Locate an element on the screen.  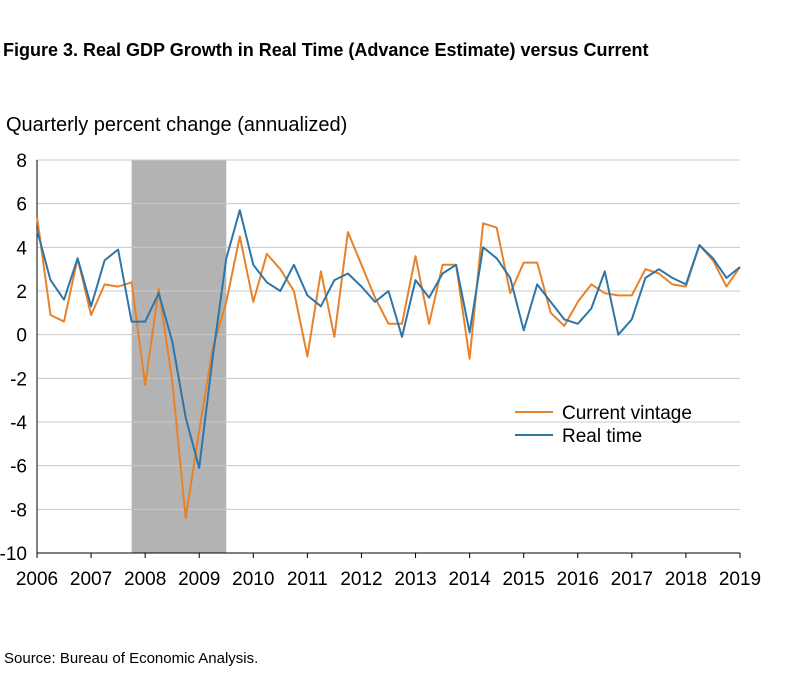
x-tick-label: 2016 is located at coordinates (578, 579).